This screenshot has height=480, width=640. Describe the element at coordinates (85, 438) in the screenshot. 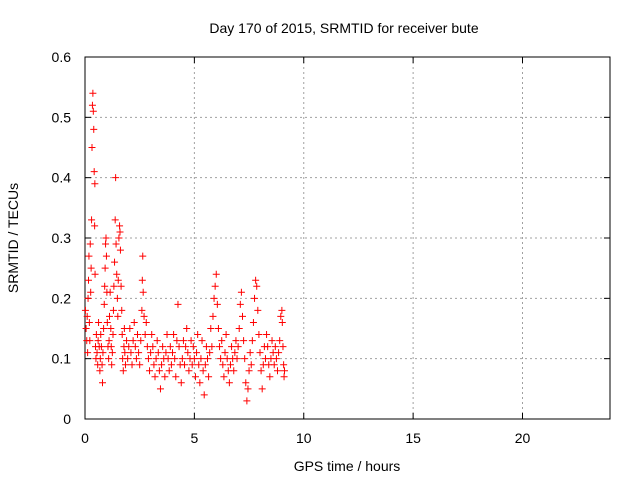

I see `x-tick-label: 0` at that location.